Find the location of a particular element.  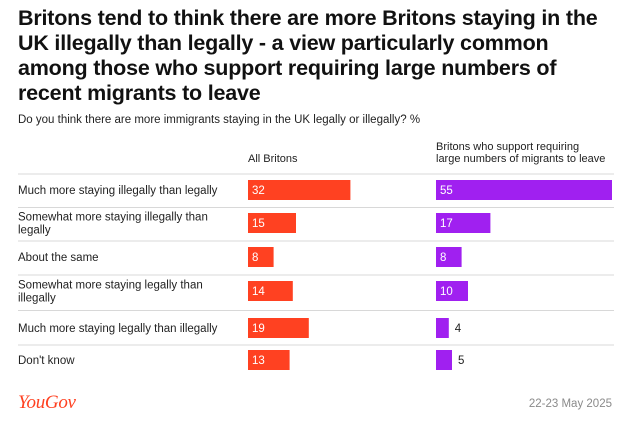

data-label-all-britons: 14 is located at coordinates (258, 292).